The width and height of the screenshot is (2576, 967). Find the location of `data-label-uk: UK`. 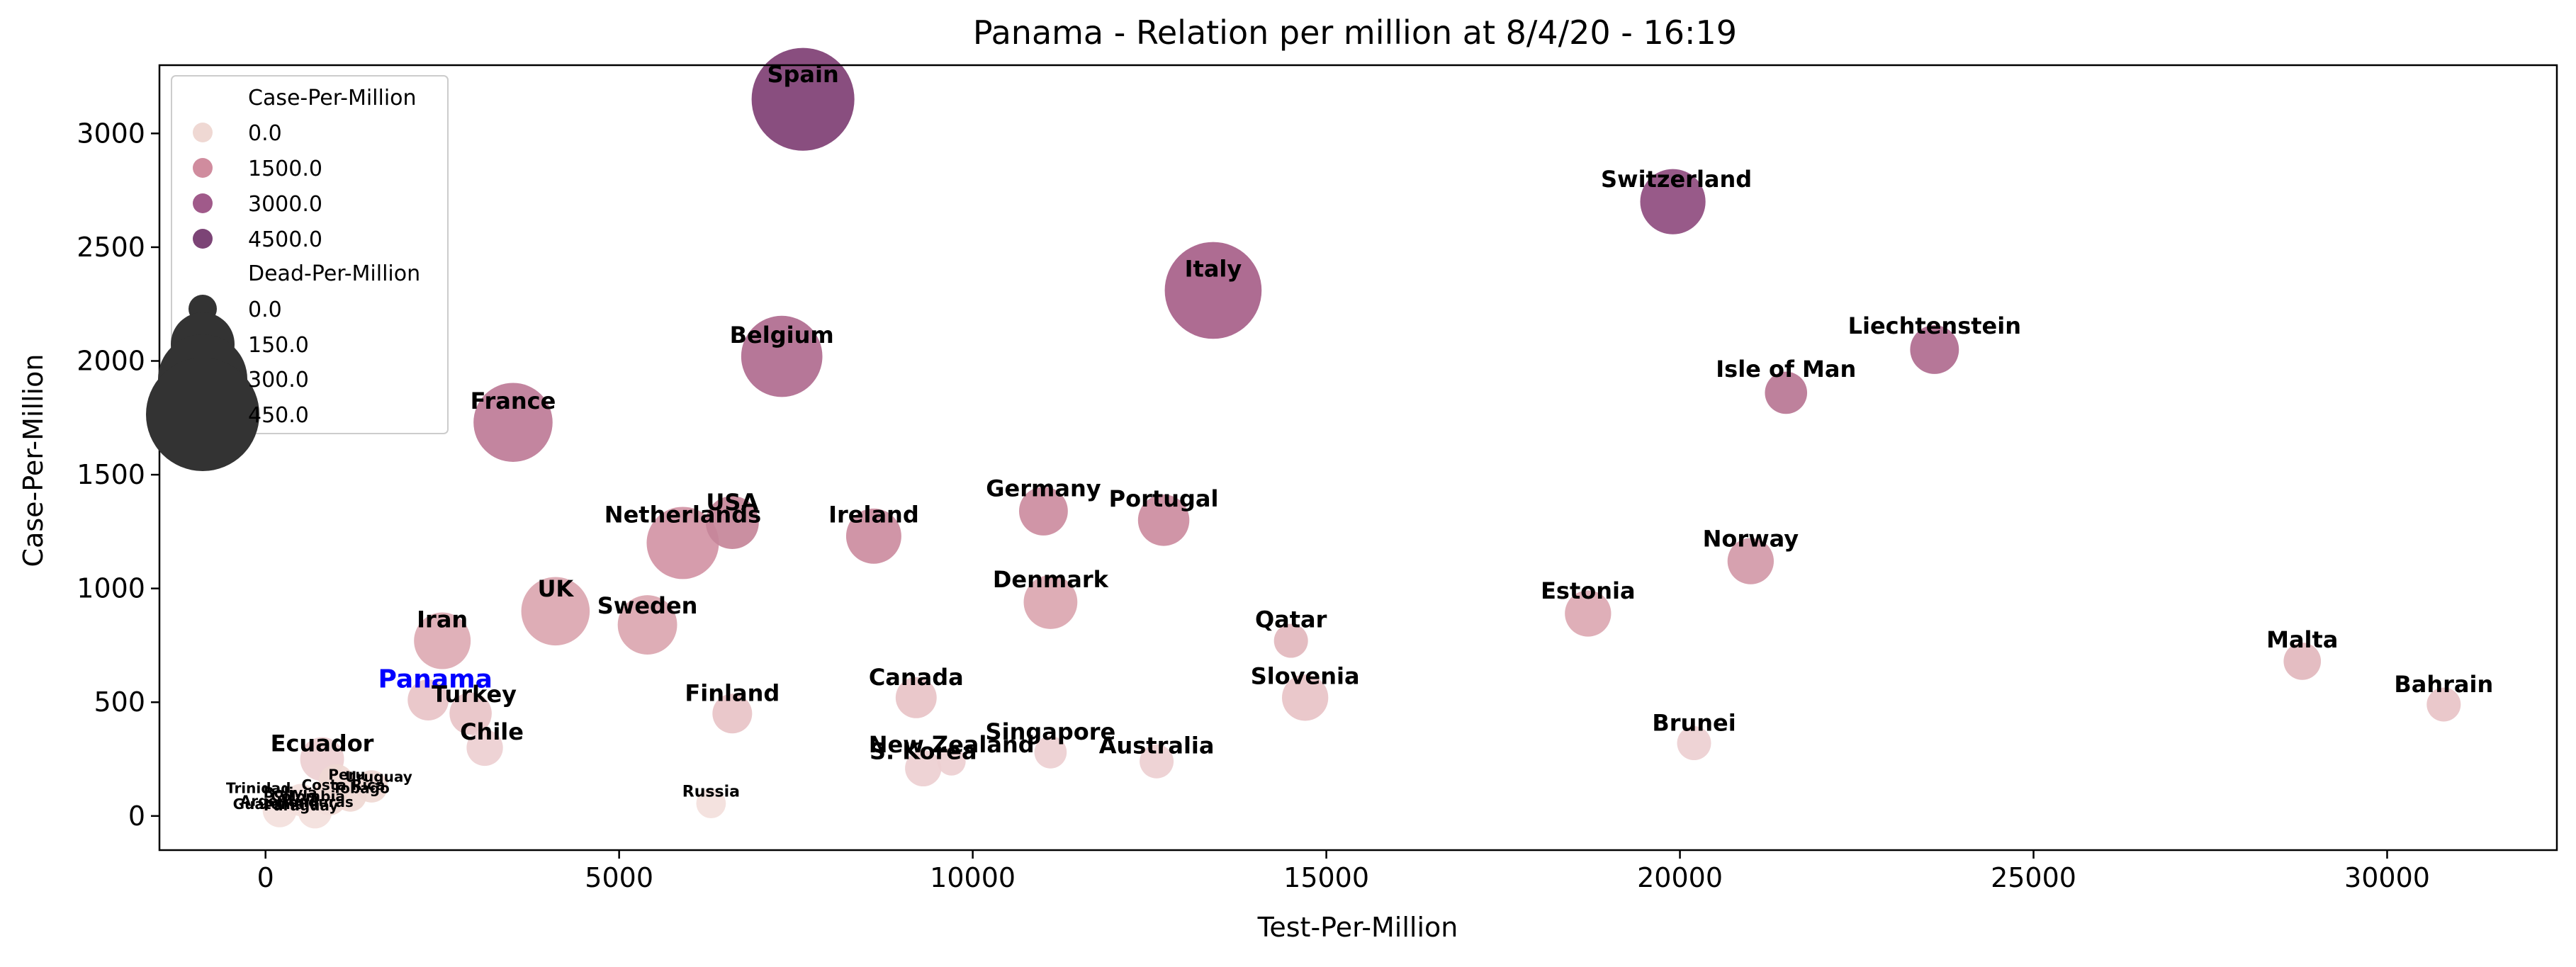

data-label-uk: UK is located at coordinates (555, 588).